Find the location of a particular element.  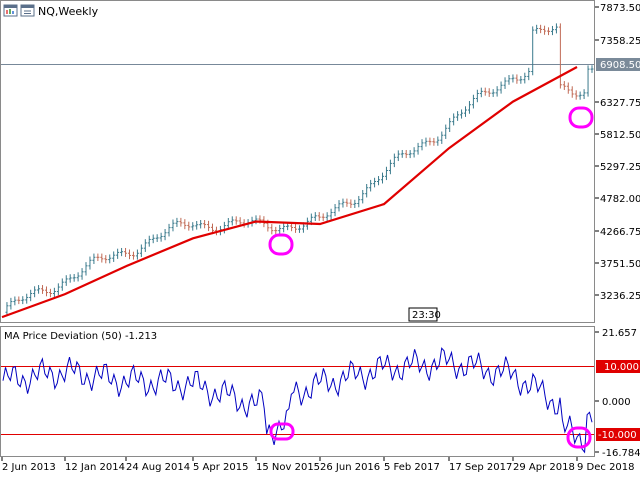

symbol-label: NQ,Weekly is located at coordinates (68, 11).